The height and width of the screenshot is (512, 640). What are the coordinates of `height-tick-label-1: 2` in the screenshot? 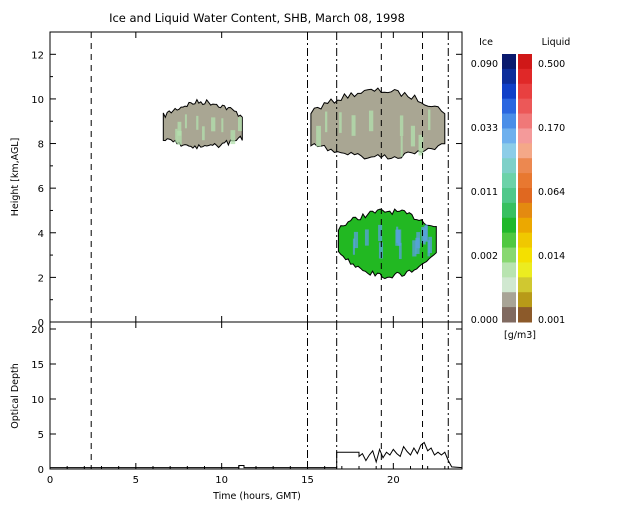 It's located at (41, 278).